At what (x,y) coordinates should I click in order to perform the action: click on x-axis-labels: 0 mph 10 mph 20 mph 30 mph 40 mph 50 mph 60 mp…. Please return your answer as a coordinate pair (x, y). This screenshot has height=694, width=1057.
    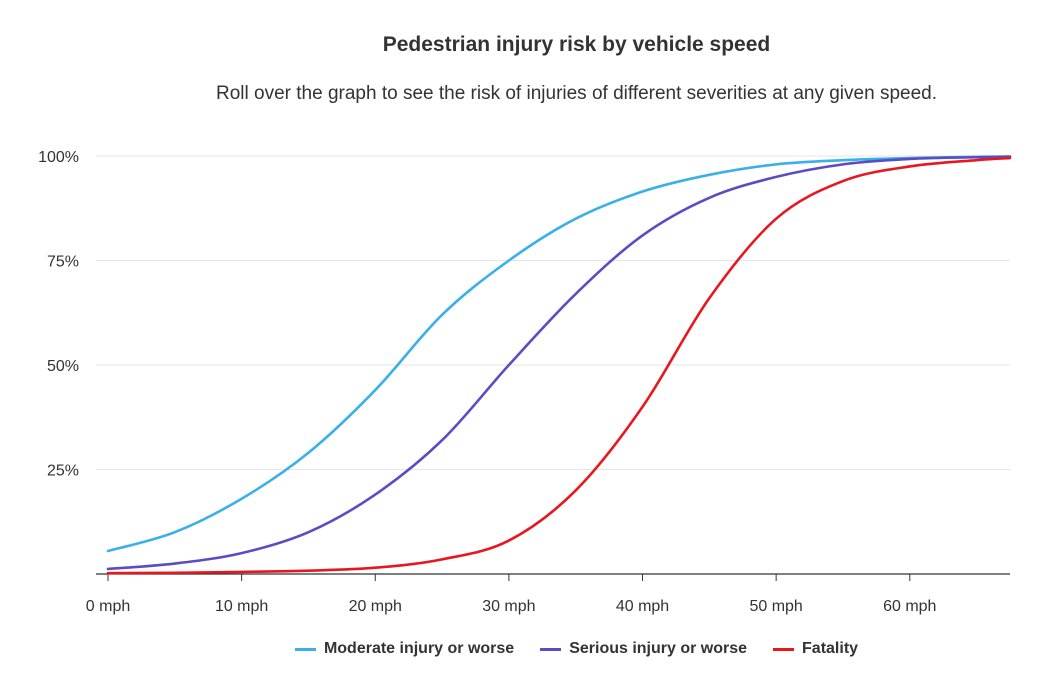
    Looking at the image, I should click on (511, 606).